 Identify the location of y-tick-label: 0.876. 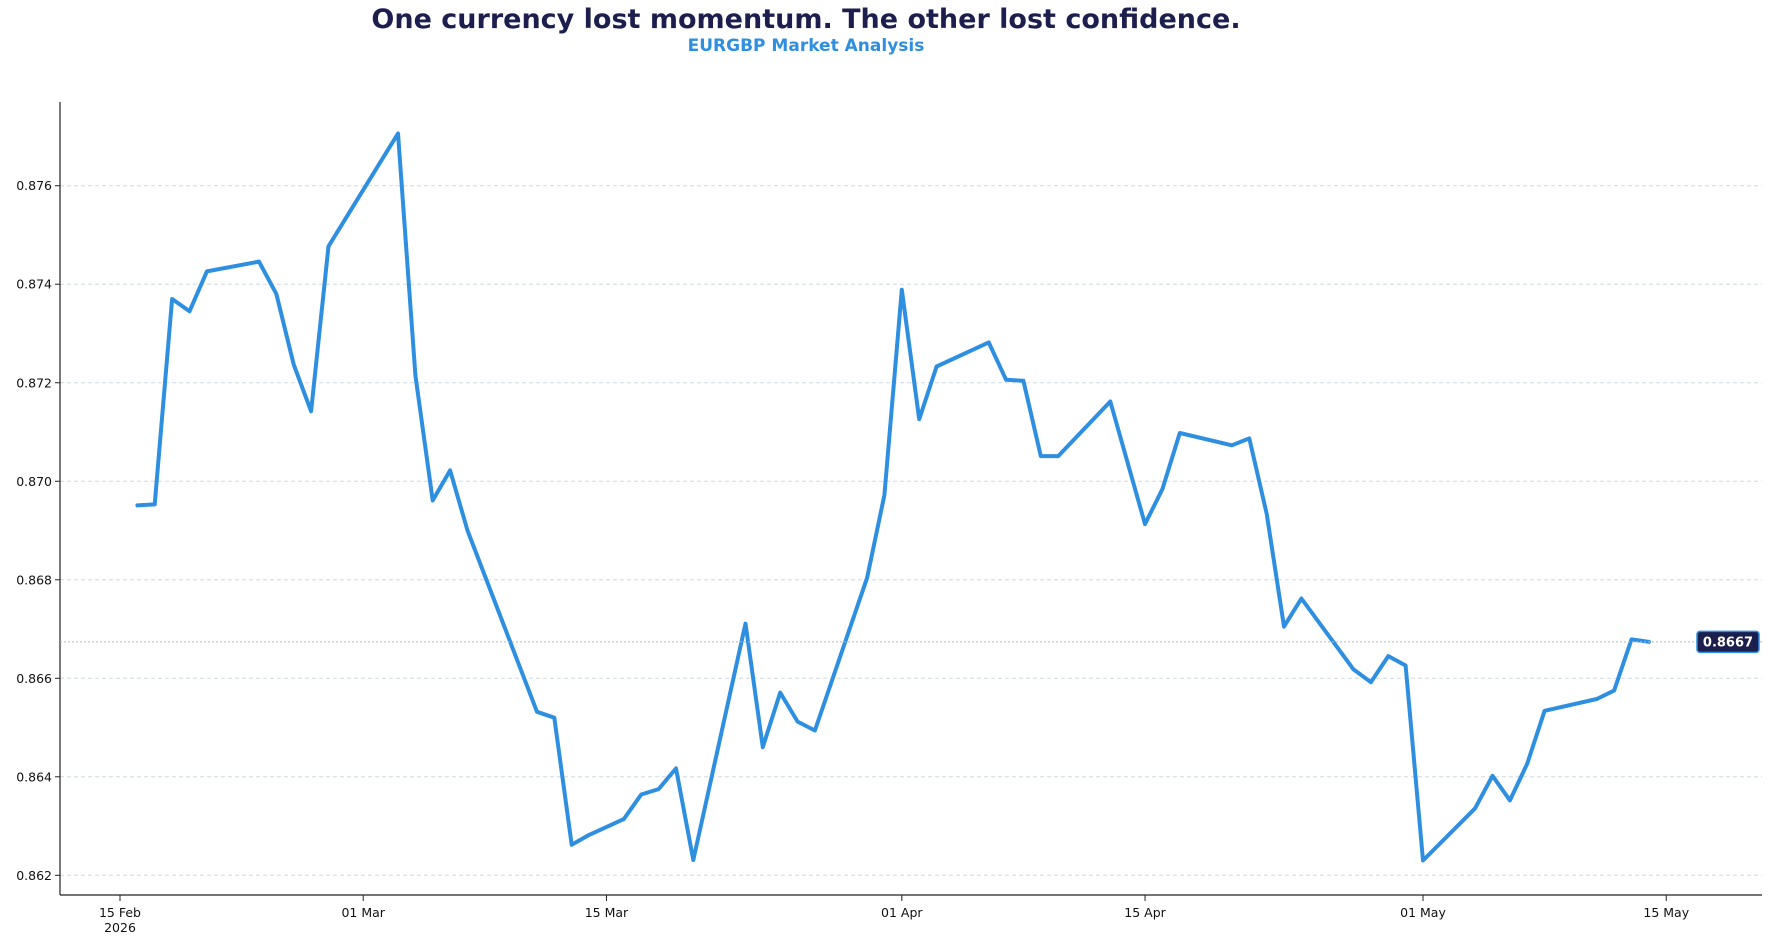
(34, 185).